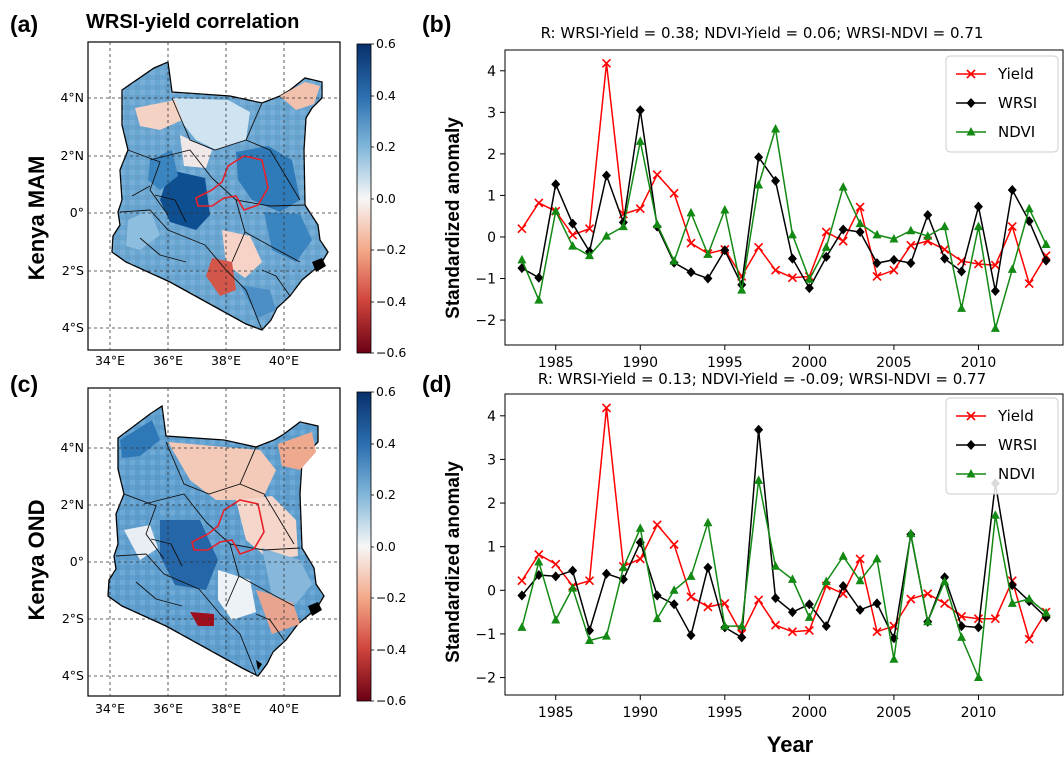 Image resolution: width=1064 pixels, height=758 pixels. What do you see at coordinates (110, 708) in the screenshot?
I see `lon-tick-label: 34°E` at bounding box center [110, 708].